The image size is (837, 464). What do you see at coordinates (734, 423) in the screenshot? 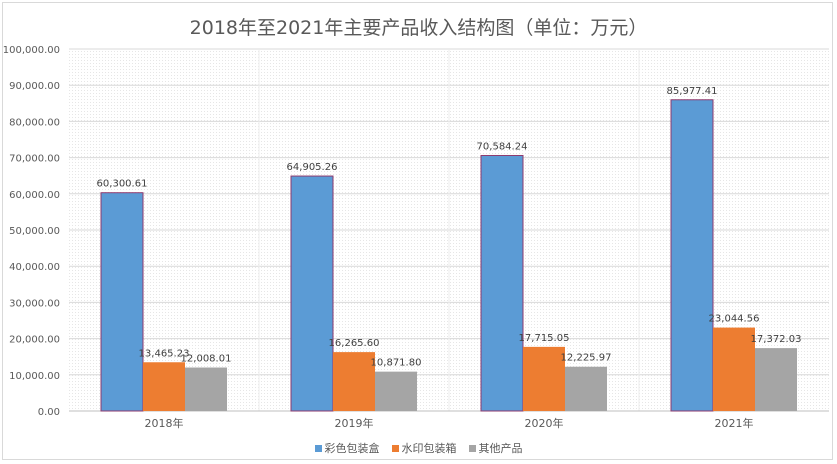
I see `x-tick-label: 2021年` at bounding box center [734, 423].